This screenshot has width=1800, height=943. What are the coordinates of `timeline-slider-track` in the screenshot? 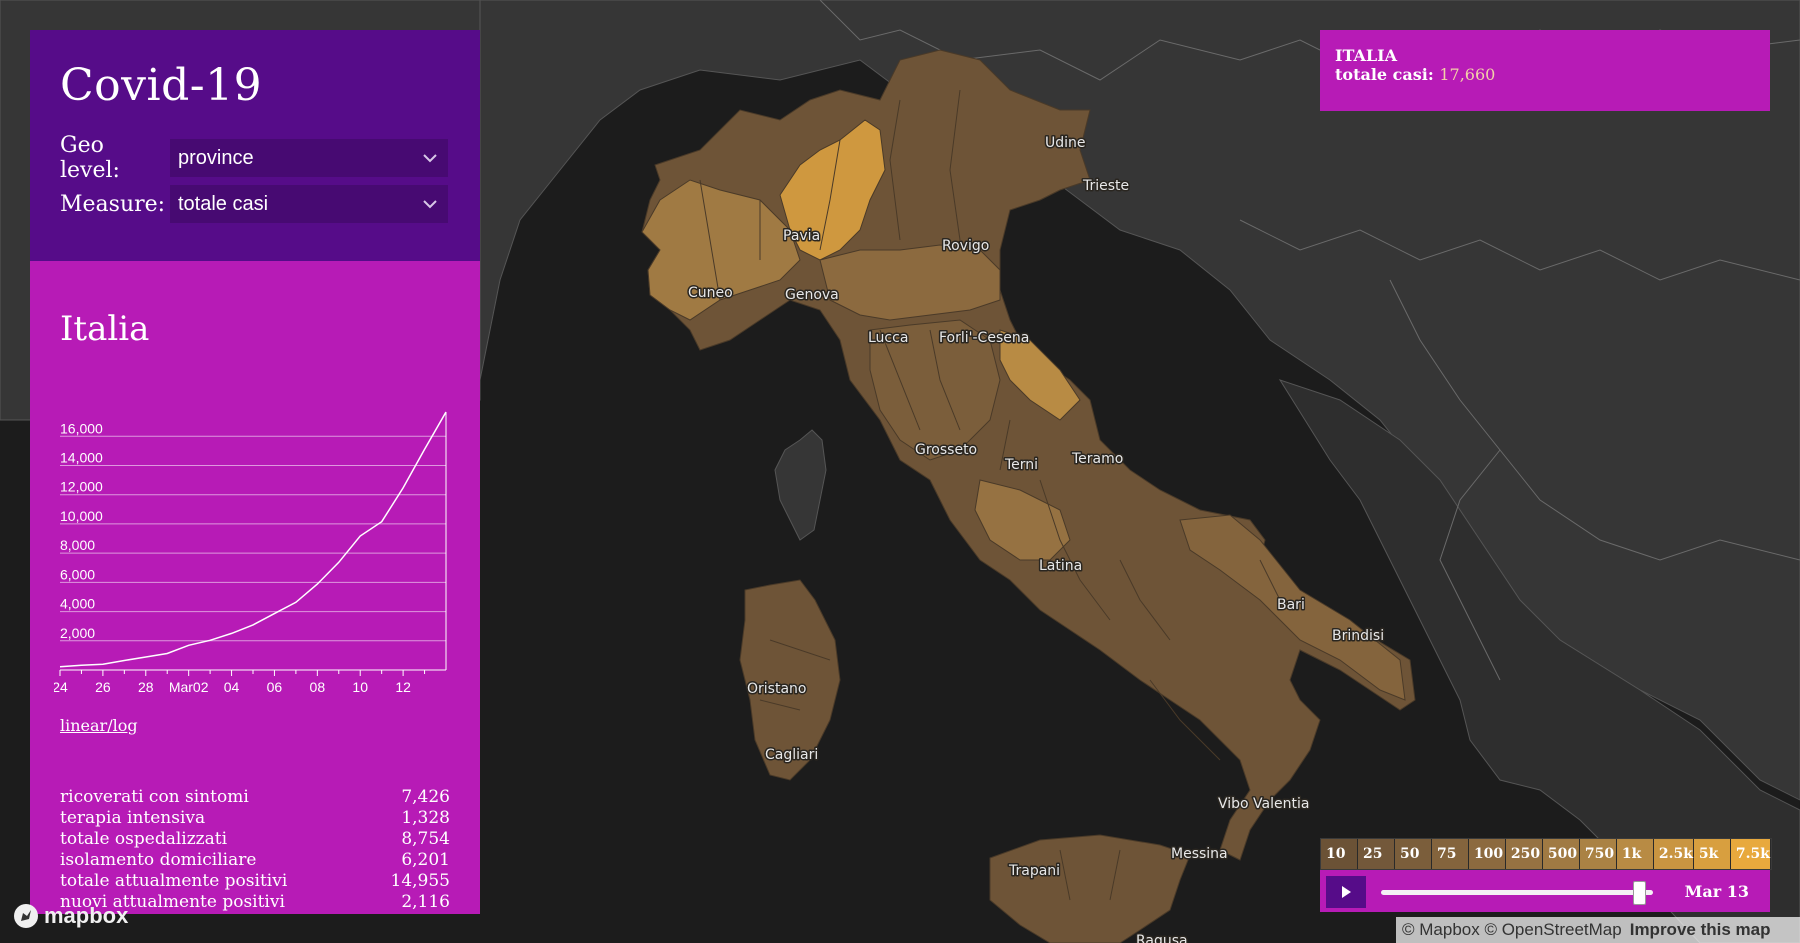 It's located at (1517, 892).